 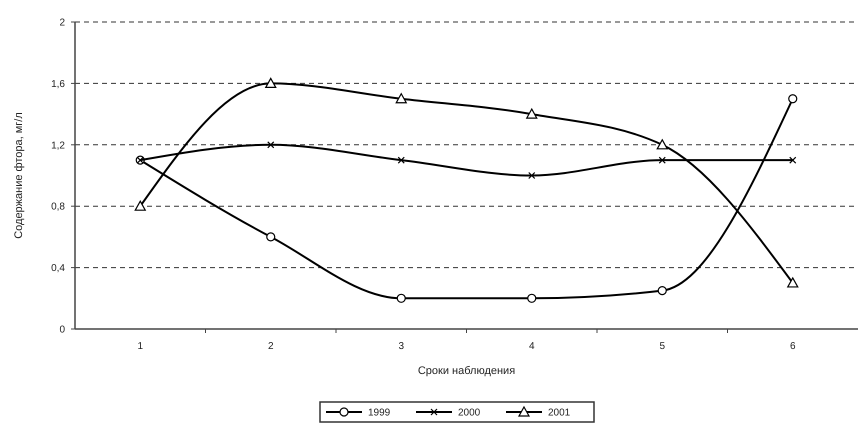 I want to click on y-tick-label: 2, so click(x=62, y=23).